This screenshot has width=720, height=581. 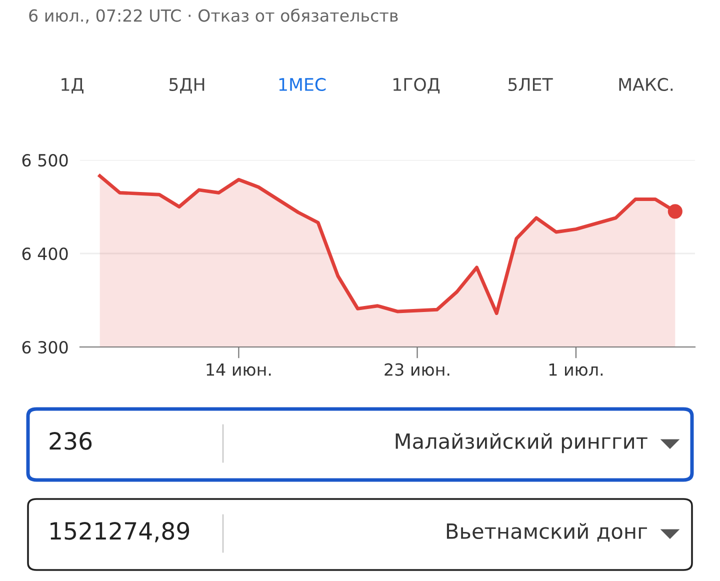 I want to click on text: 5ЛЕТ, so click(x=530, y=85).